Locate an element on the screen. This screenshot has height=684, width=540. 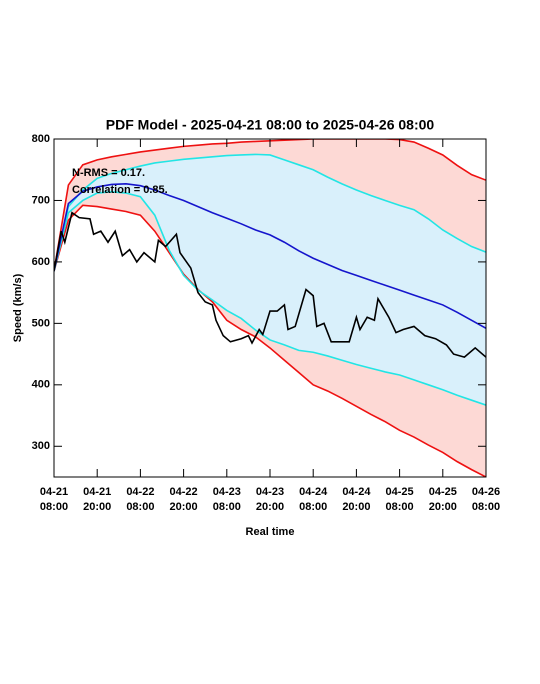
x-tick-label: 04-22 20:00 is located at coordinates (183, 499).